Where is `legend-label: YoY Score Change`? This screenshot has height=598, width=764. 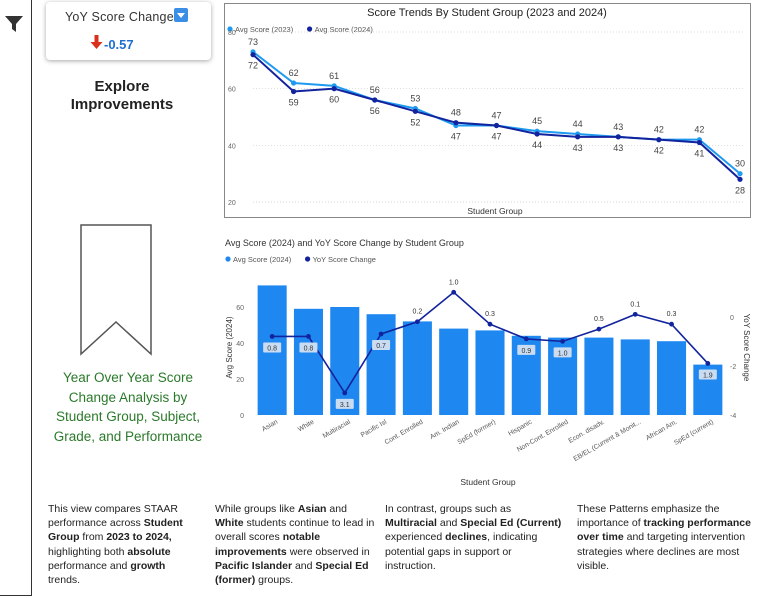 legend-label: YoY Score Change is located at coordinates (344, 259).